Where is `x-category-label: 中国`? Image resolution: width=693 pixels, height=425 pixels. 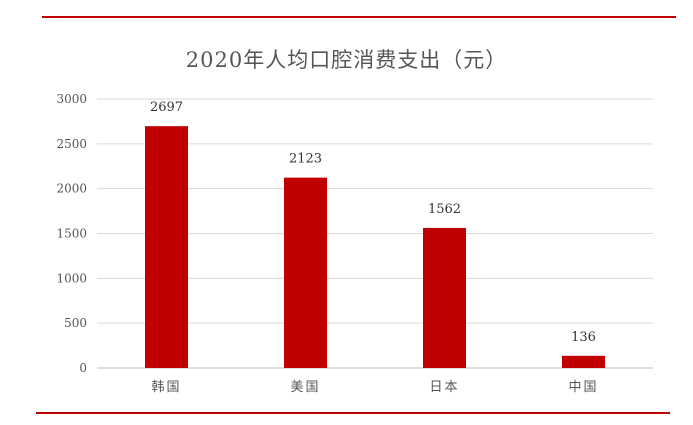
x-category-label: 中国 is located at coordinates (583, 387).